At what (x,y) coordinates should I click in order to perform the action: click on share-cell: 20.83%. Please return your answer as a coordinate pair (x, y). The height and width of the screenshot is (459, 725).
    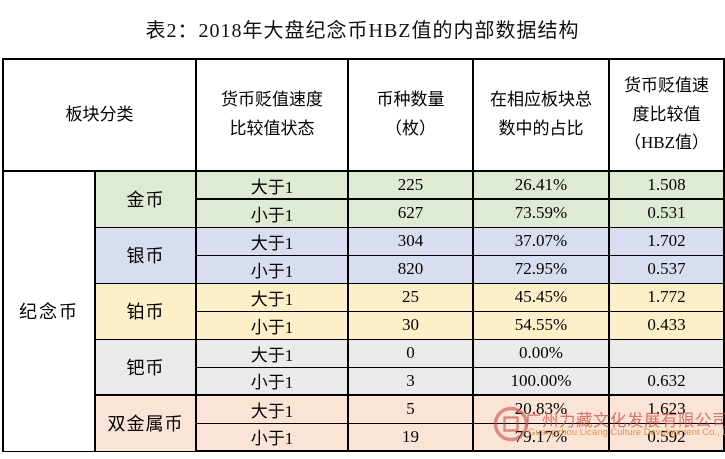
    Looking at the image, I should click on (541, 409).